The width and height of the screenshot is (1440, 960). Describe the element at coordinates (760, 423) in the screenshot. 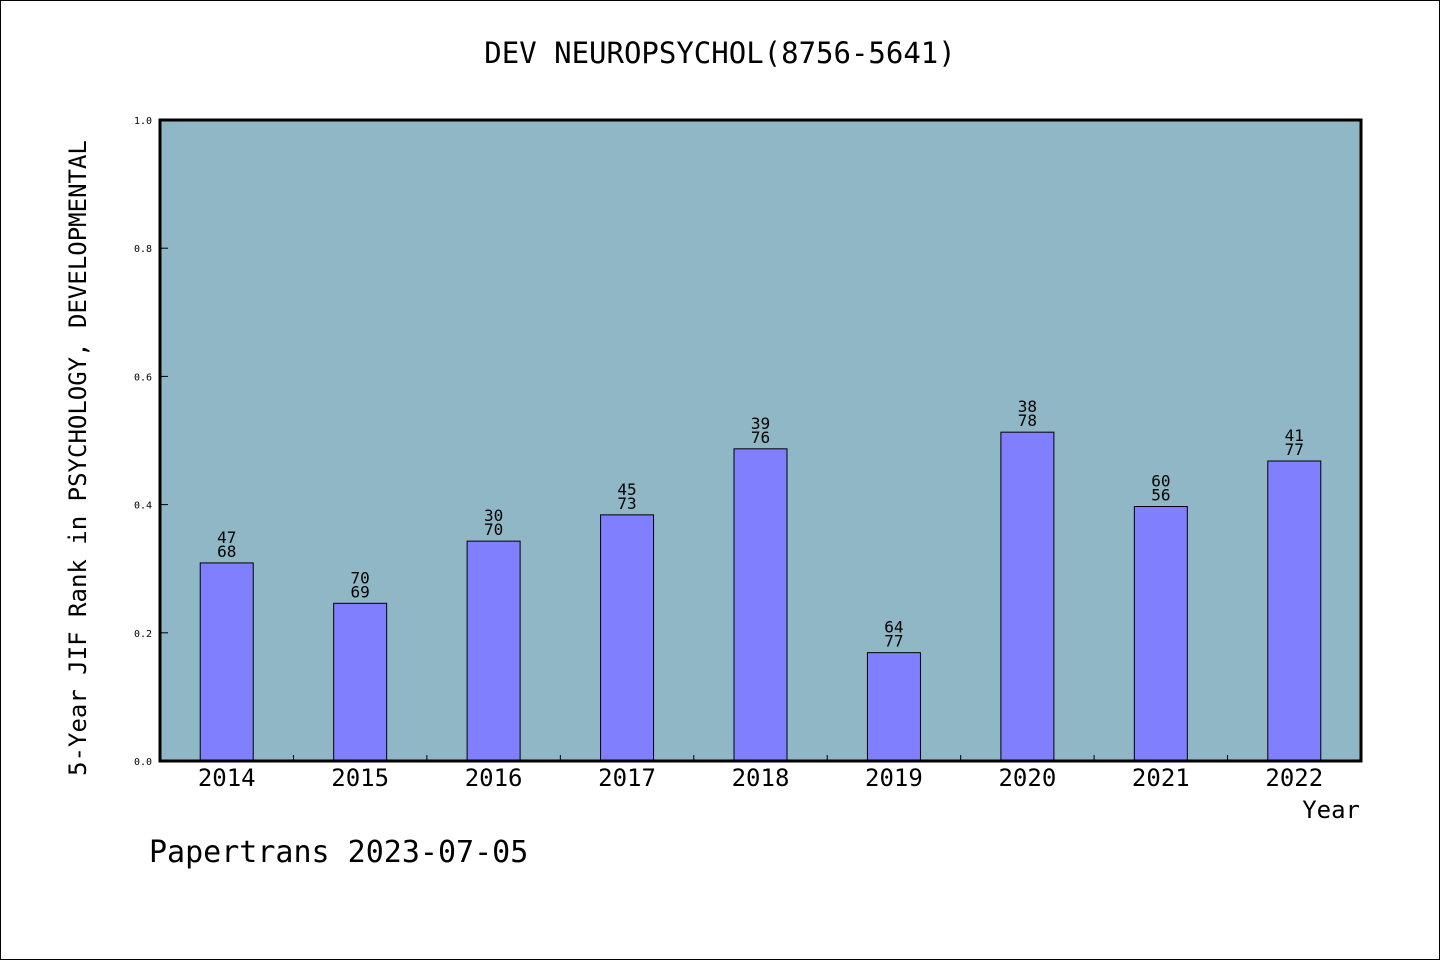

I see `bar-label-rank: 39` at that location.